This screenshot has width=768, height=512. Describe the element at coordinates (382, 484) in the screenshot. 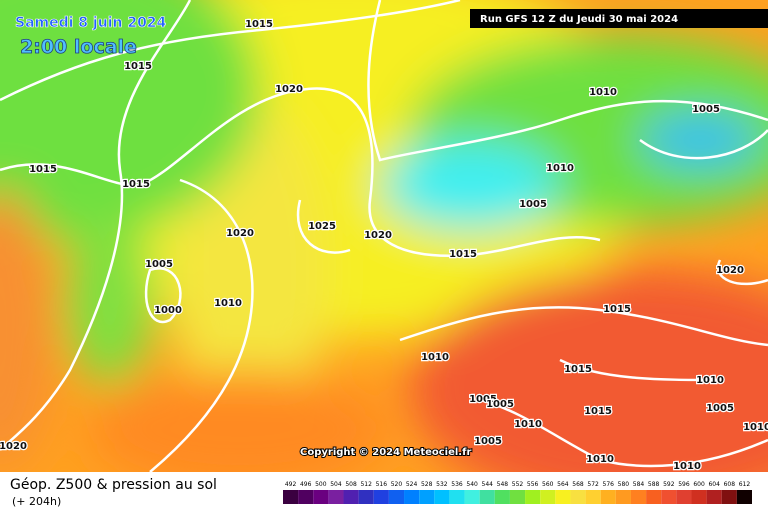

I see `scale-label: 516` at that location.